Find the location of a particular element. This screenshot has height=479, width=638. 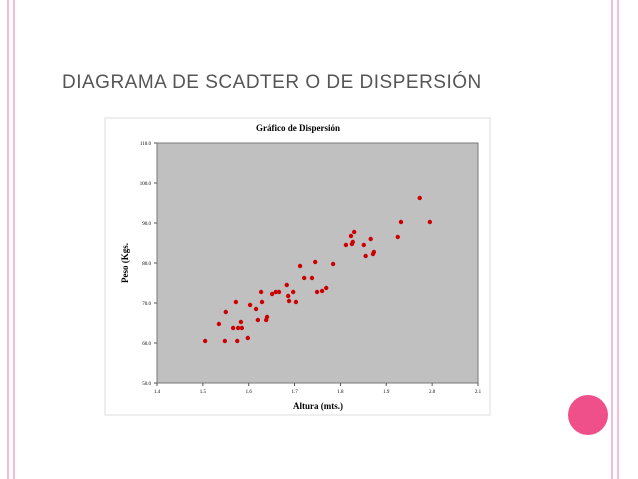

x-tick-label: 2.0 is located at coordinates (432, 392).